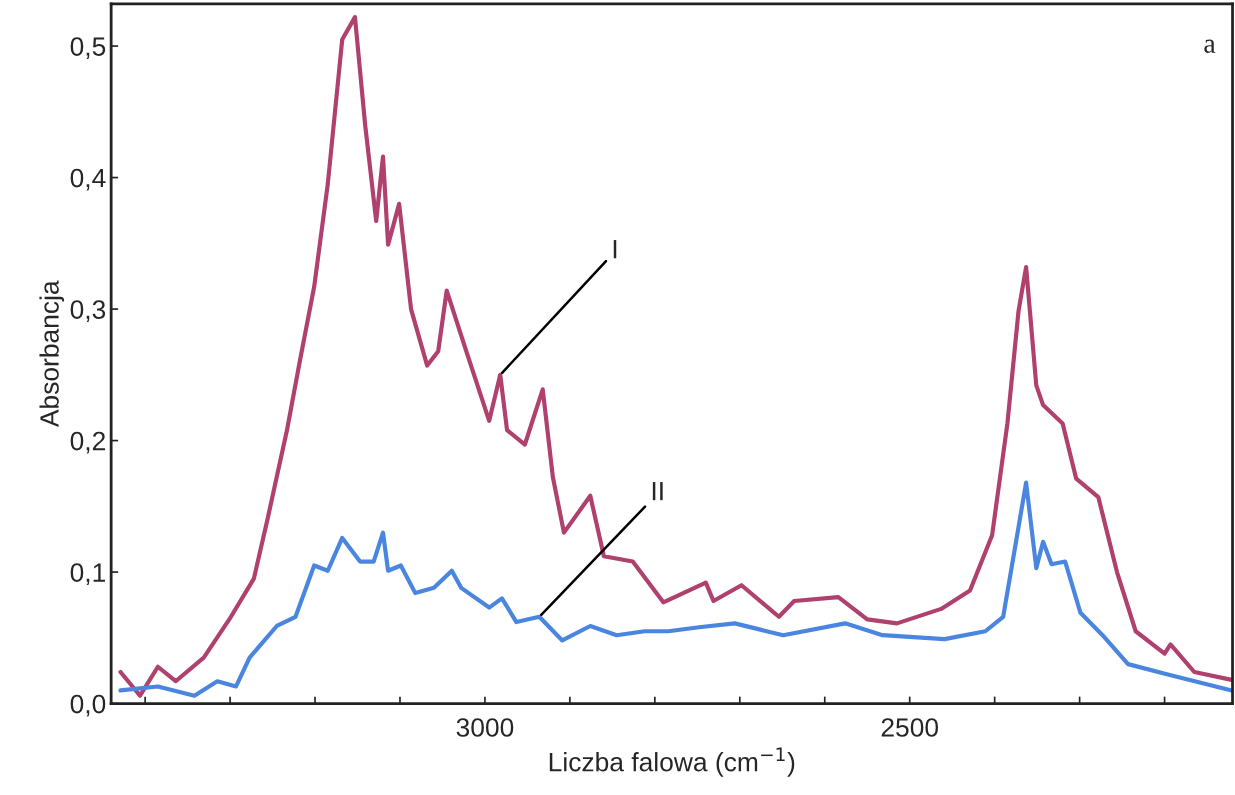  I want to click on y-tick-label: 0,5, so click(88, 48).